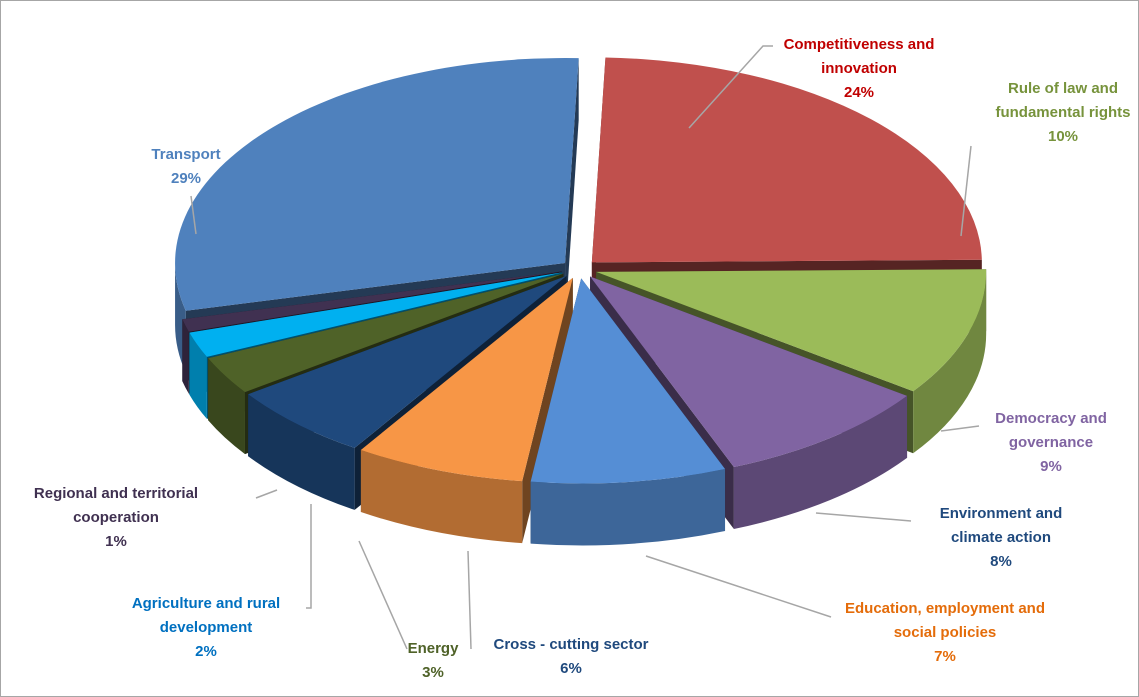  Describe the element at coordinates (116, 505) in the screenshot. I see `slice-label: Regional and territorial cooperation` at that location.